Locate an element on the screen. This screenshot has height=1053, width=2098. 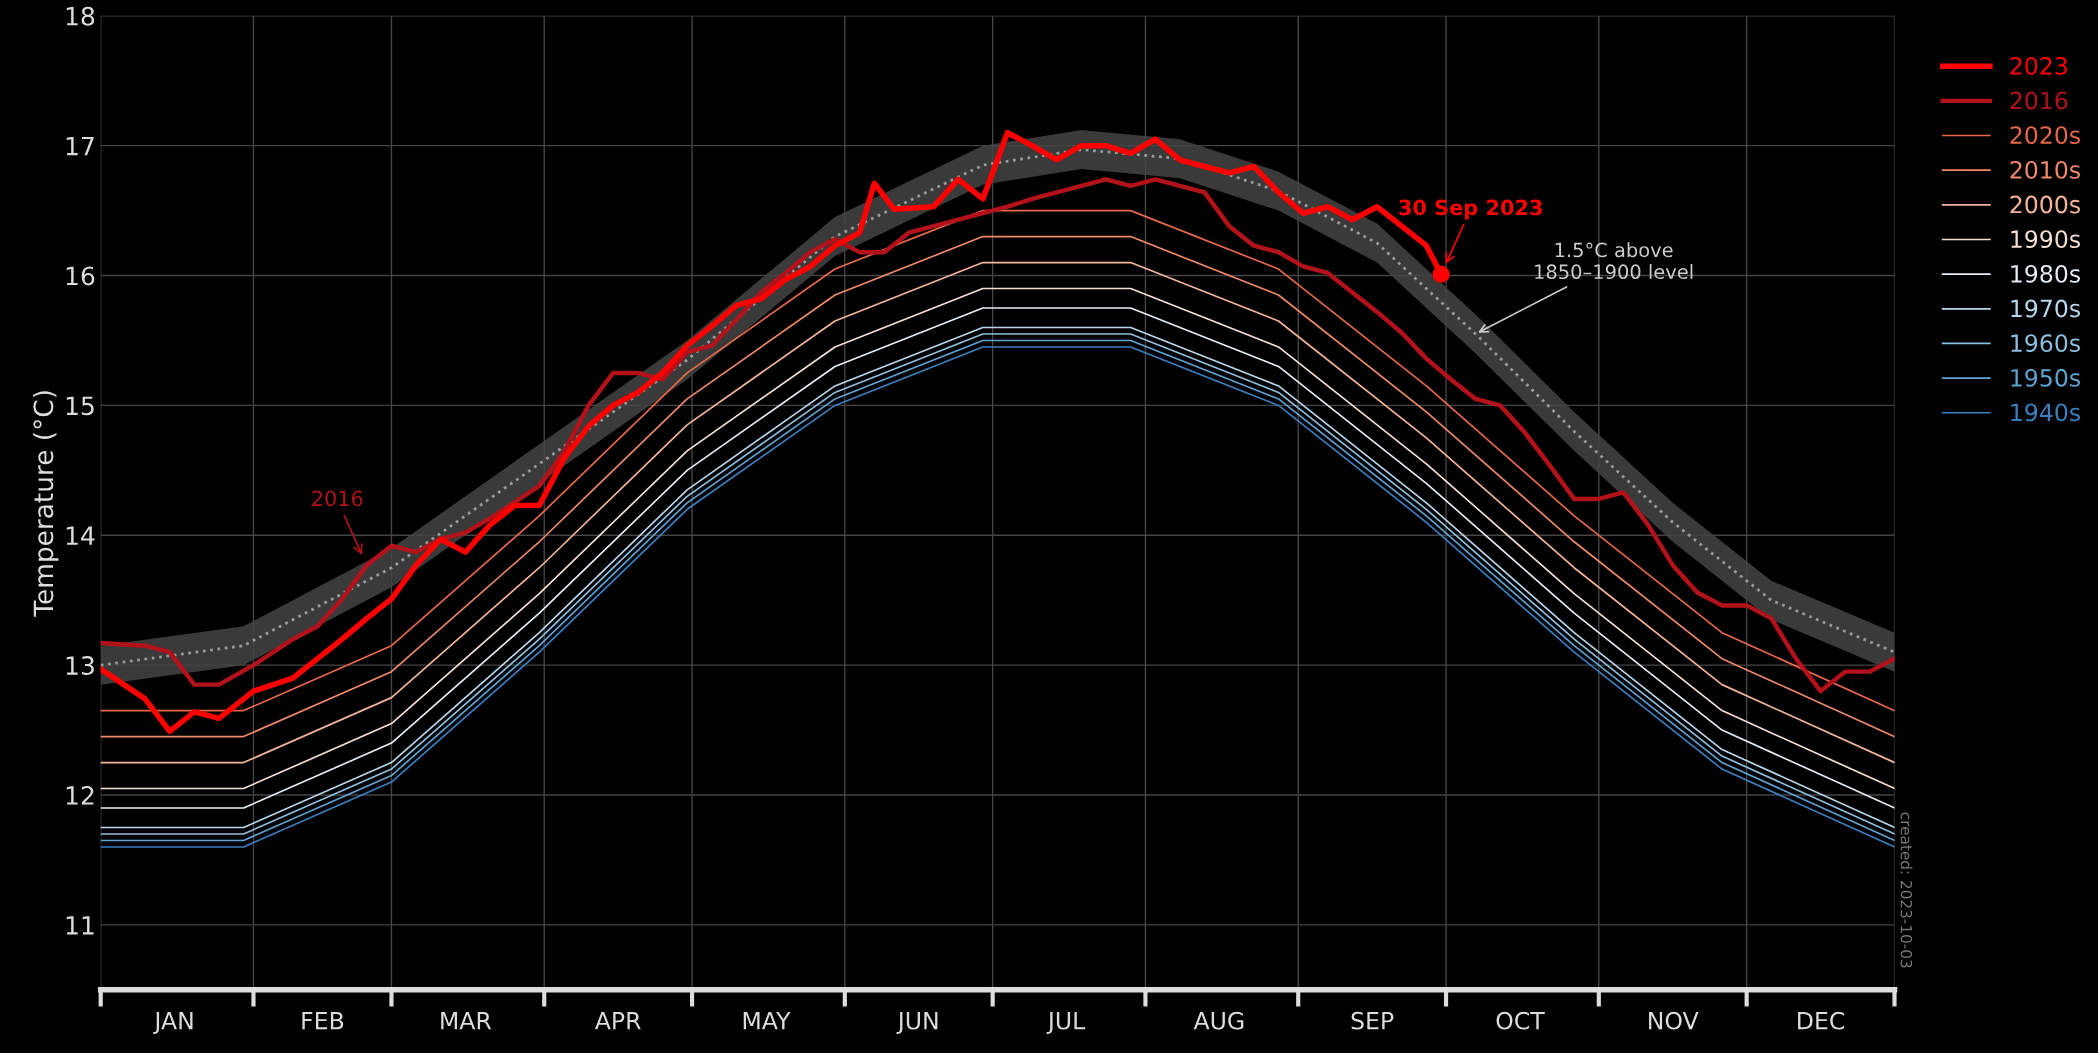
x-tick-label: OCT is located at coordinates (1520, 1020).